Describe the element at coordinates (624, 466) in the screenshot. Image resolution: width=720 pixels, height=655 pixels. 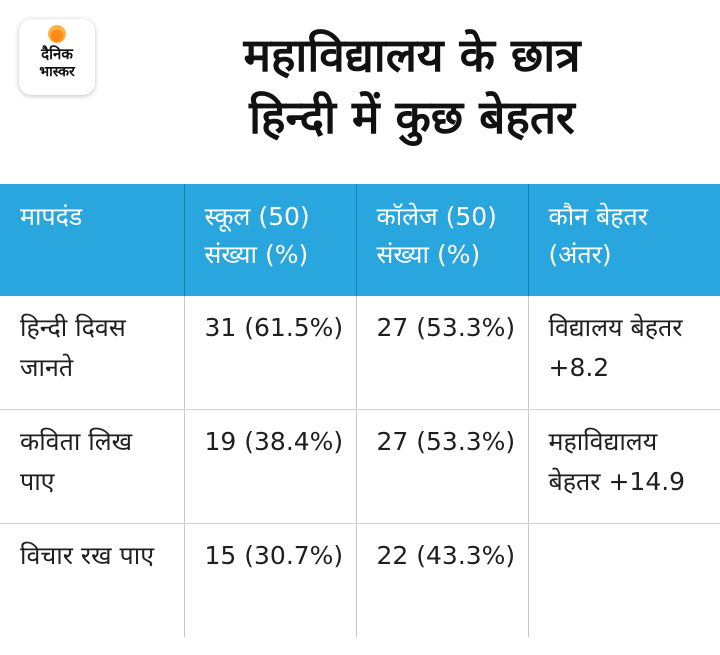
I see `cell-who-better: महाविद्यालय बेहतर +14.9` at that location.